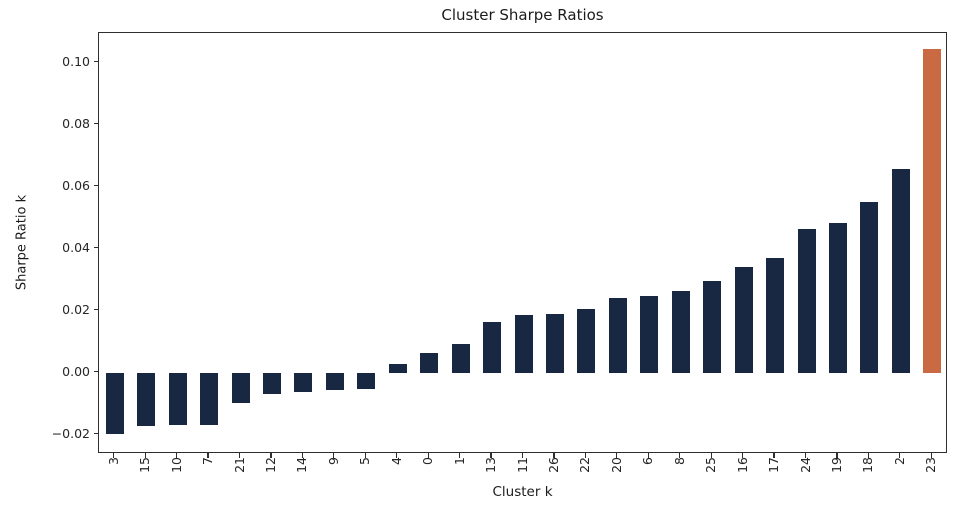  Describe the element at coordinates (208, 461) in the screenshot. I see `x-tick-label-7: 7` at that location.